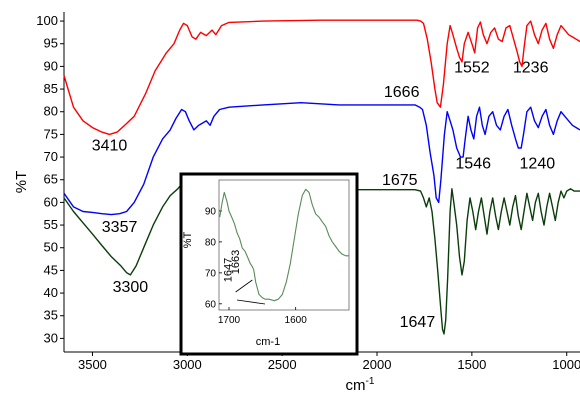  What do you see at coordinates (51, 292) in the screenshot?
I see `y-tick-label: 40` at bounding box center [51, 292].